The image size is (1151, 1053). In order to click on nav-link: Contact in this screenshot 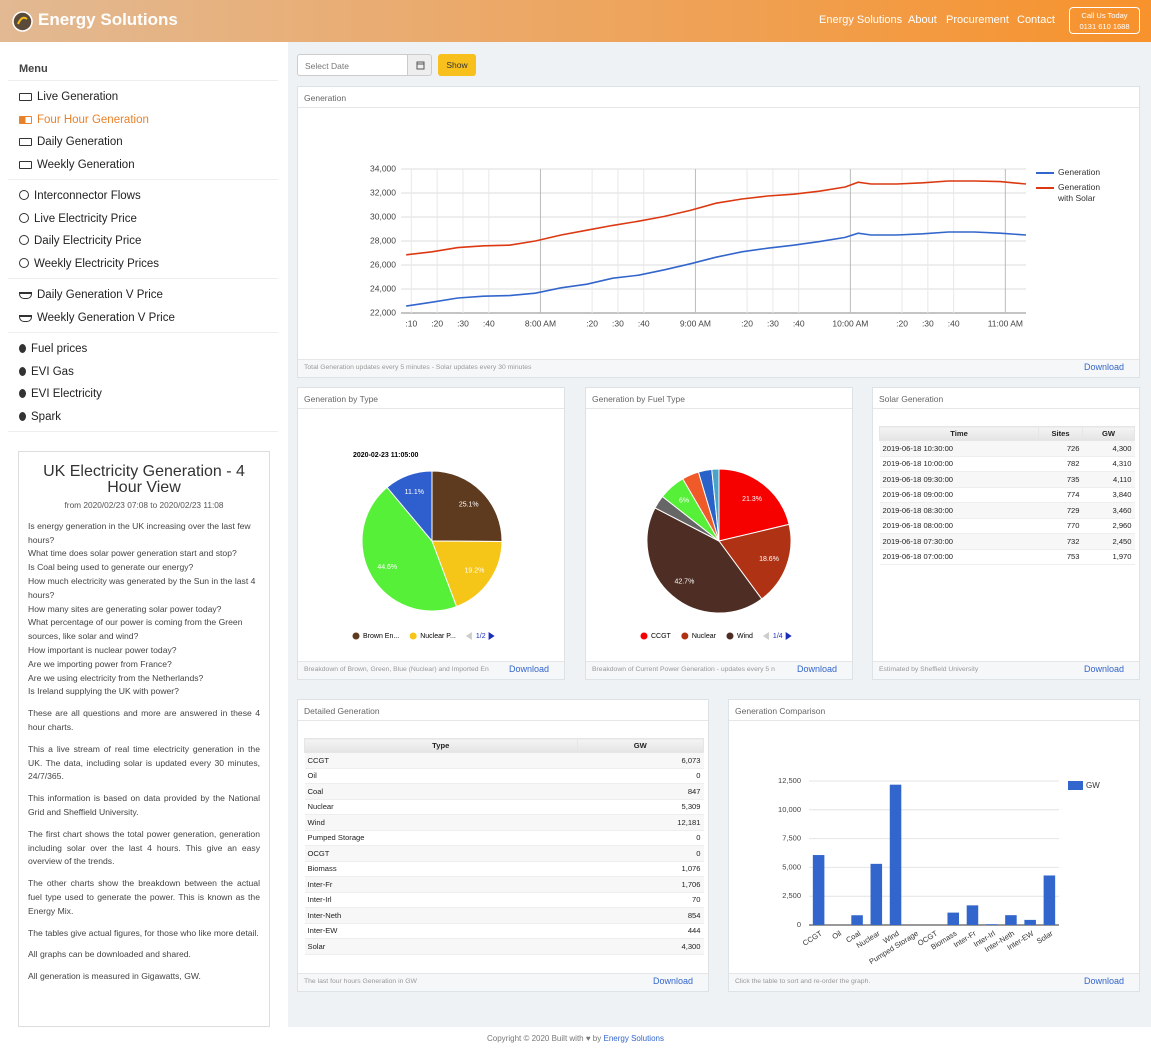, I will do `click(1036, 20)`.